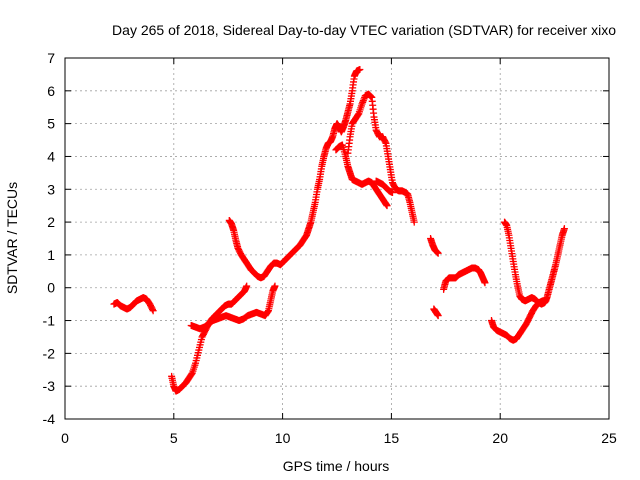 This screenshot has width=640, height=480. Describe the element at coordinates (51, 124) in the screenshot. I see `y-tick-label: 5` at that location.